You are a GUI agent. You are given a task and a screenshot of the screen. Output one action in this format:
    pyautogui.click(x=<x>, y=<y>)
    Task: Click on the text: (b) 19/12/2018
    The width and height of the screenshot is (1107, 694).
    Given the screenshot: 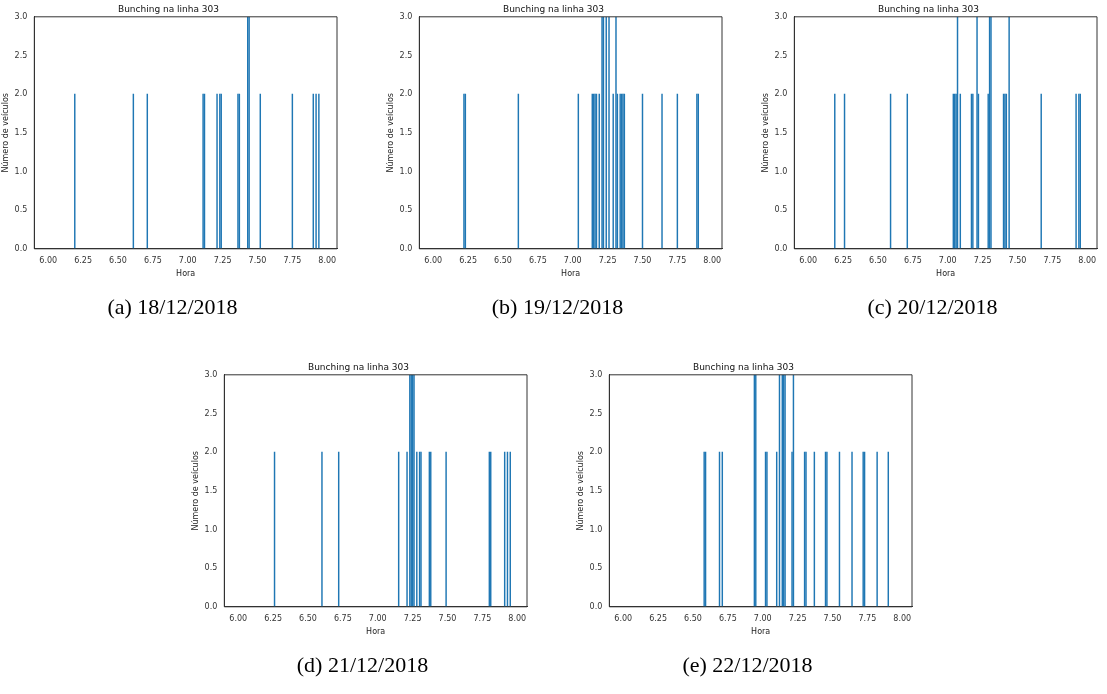 What is the action you would take?
    pyautogui.click(x=557, y=307)
    